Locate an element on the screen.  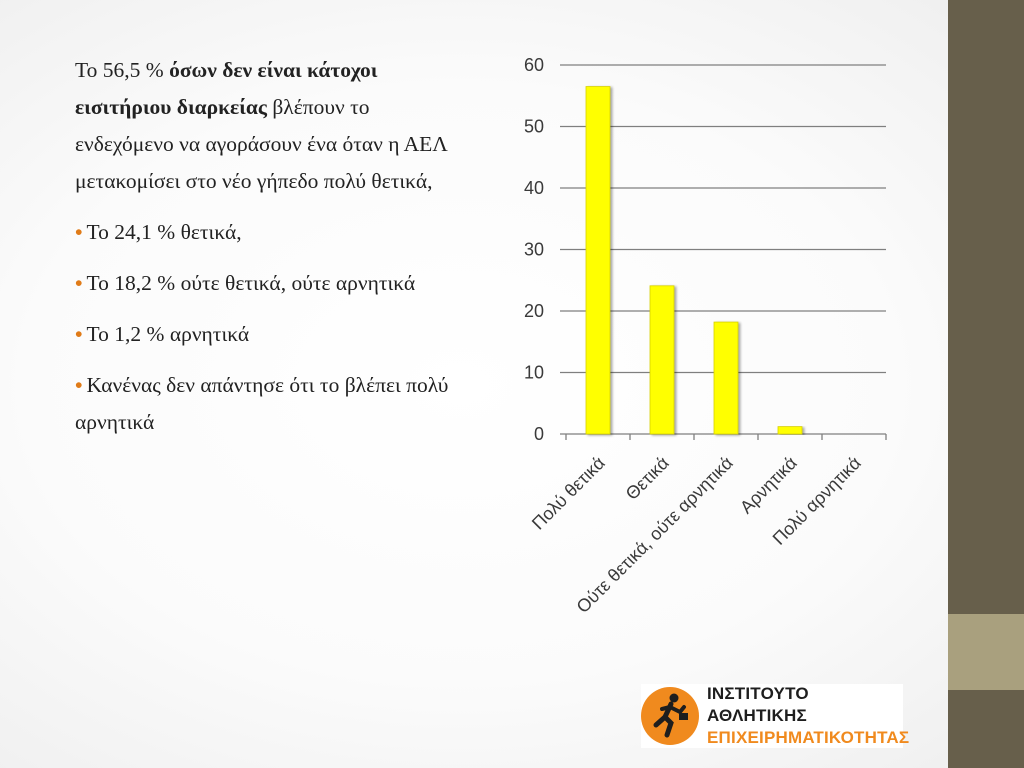
runner-icon is located at coordinates (670, 716).